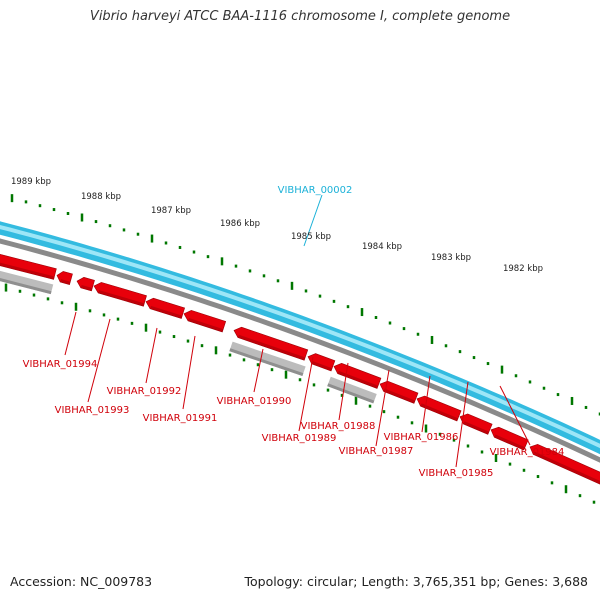 Image resolution: width=600 pixels, height=600 pixels. Describe the element at coordinates (254, 401) in the screenshot. I see `gene-label: VIBHAR_01990` at that location.